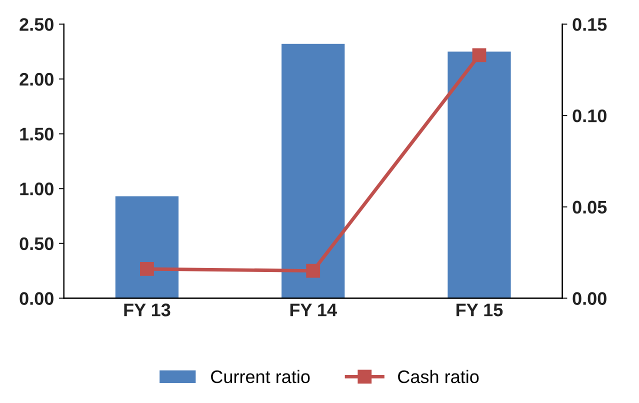 The height and width of the screenshot is (403, 639). I want to click on y-tick-label: 1.00, so click(37, 189).